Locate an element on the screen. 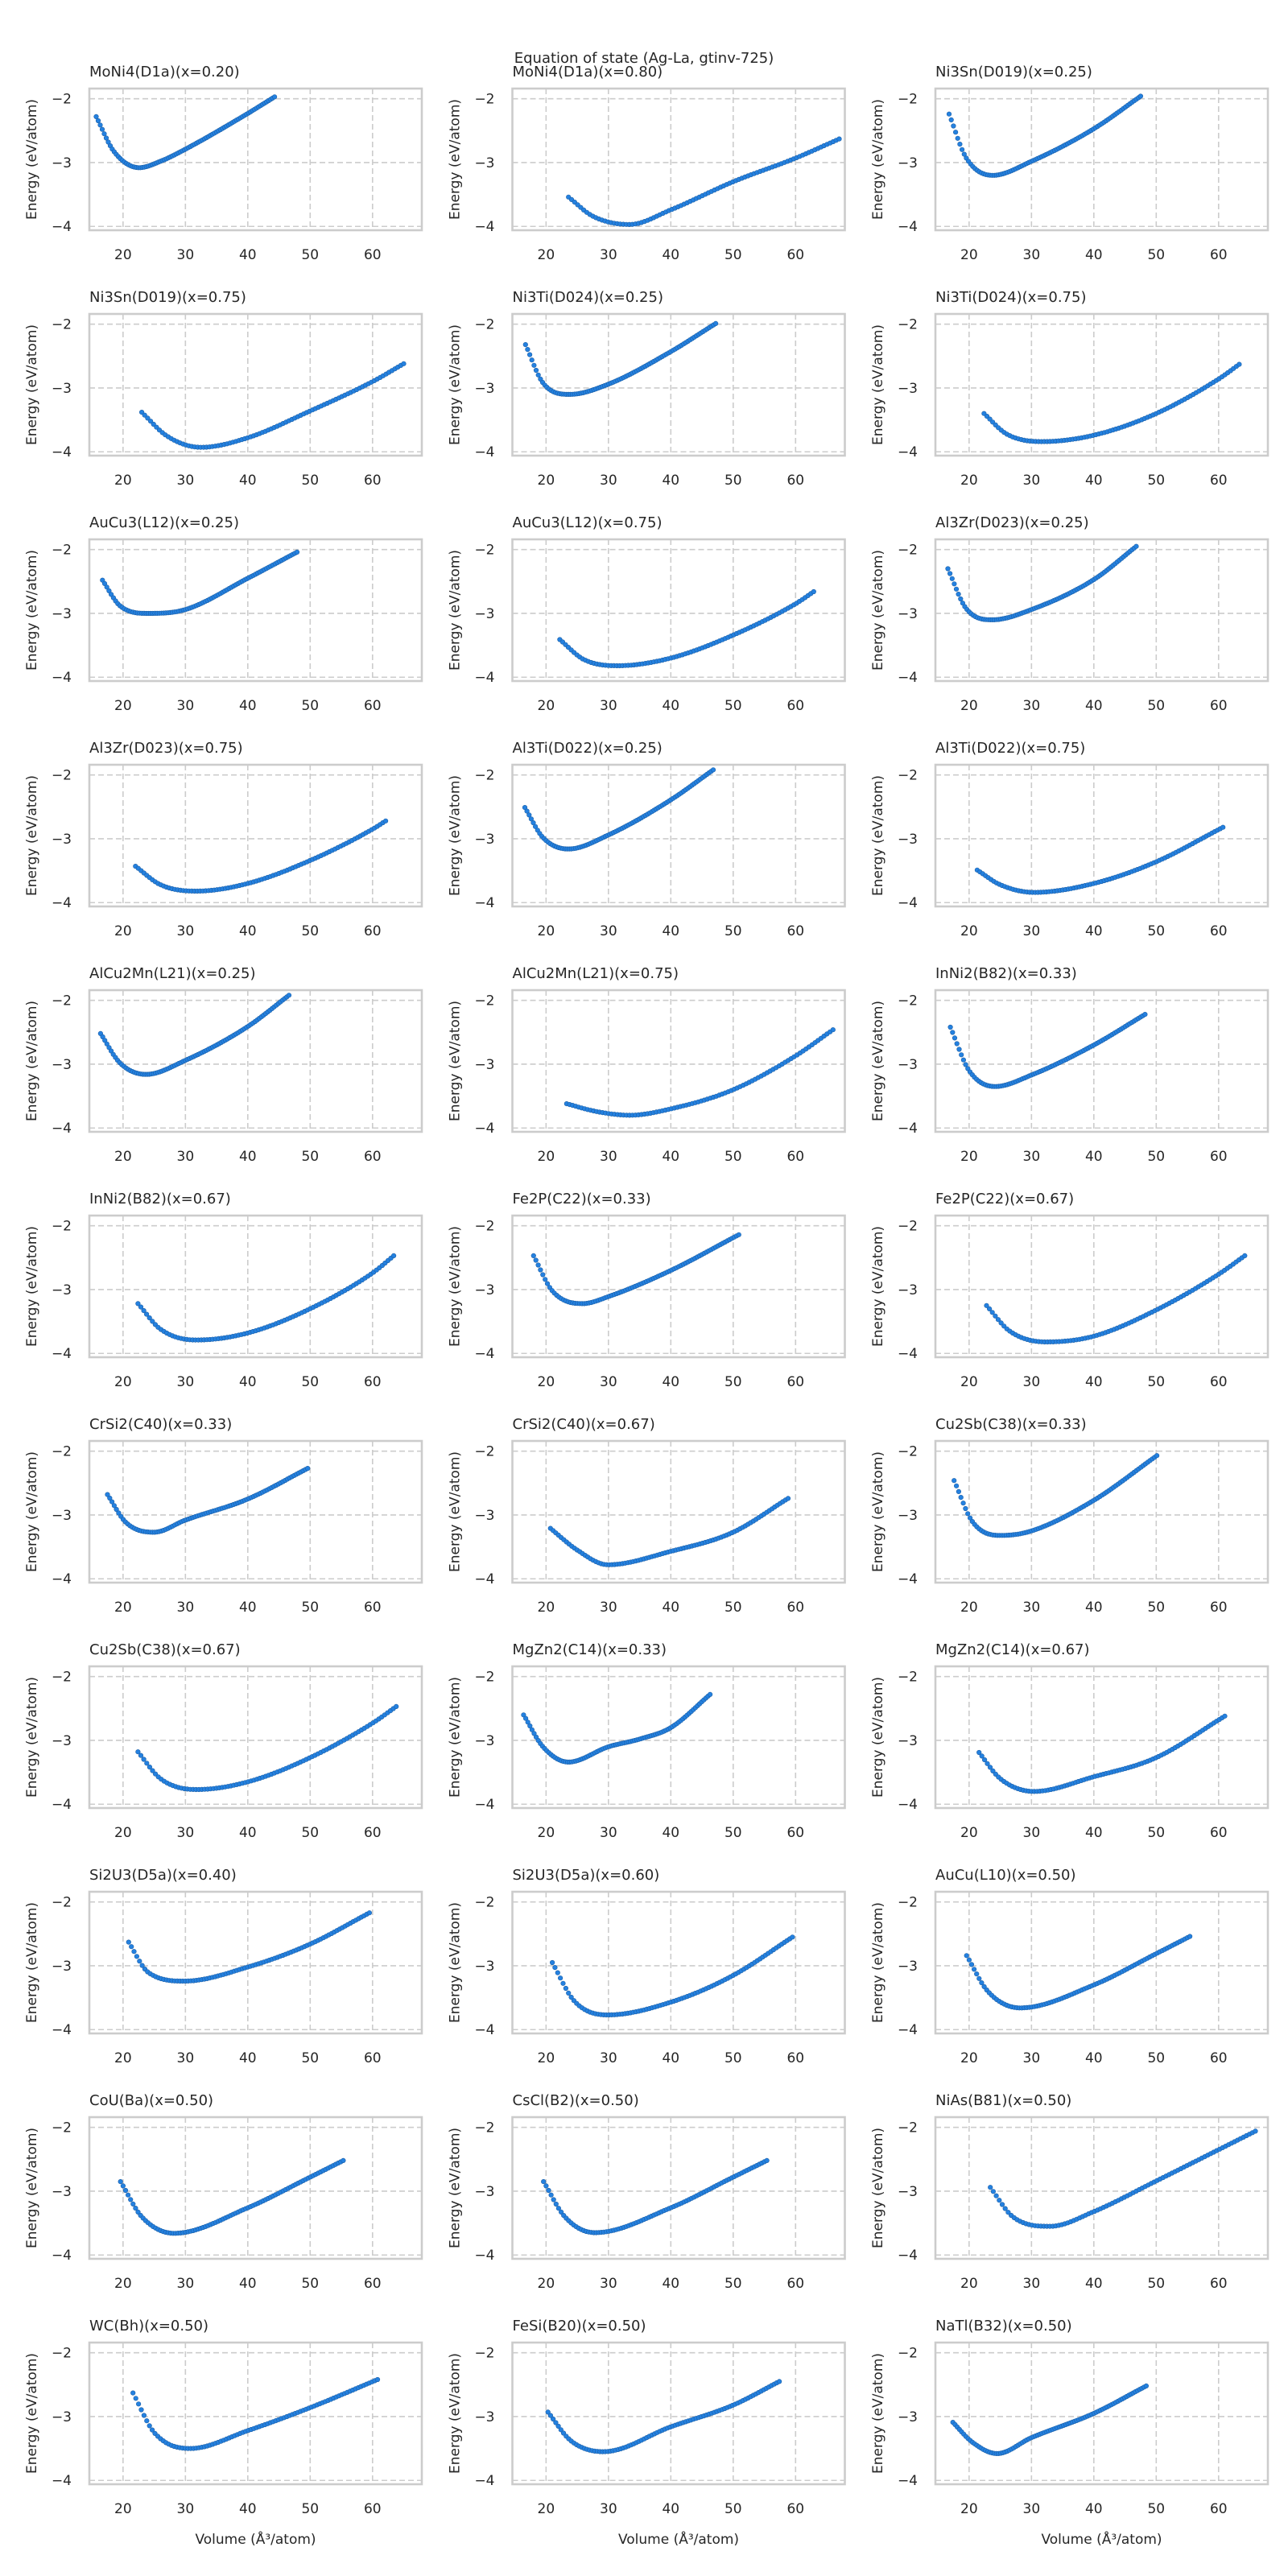 Image resolution: width=1288 pixels, height=2576 pixels. subplot-title: Ni3Ti(D024)(x=0.75) is located at coordinates (1010, 297).